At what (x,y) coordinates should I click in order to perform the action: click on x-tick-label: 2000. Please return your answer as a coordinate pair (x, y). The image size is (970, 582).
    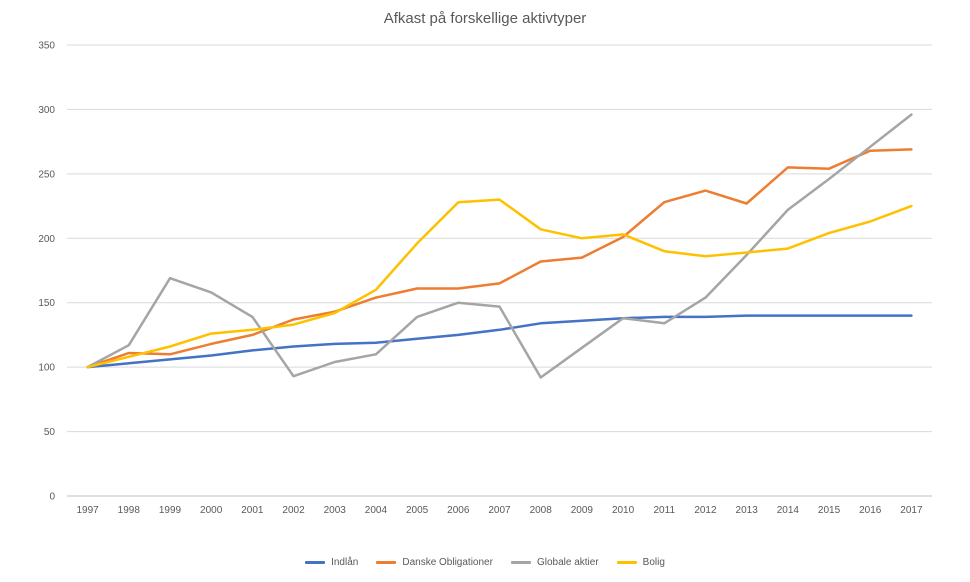
    Looking at the image, I should click on (211, 510).